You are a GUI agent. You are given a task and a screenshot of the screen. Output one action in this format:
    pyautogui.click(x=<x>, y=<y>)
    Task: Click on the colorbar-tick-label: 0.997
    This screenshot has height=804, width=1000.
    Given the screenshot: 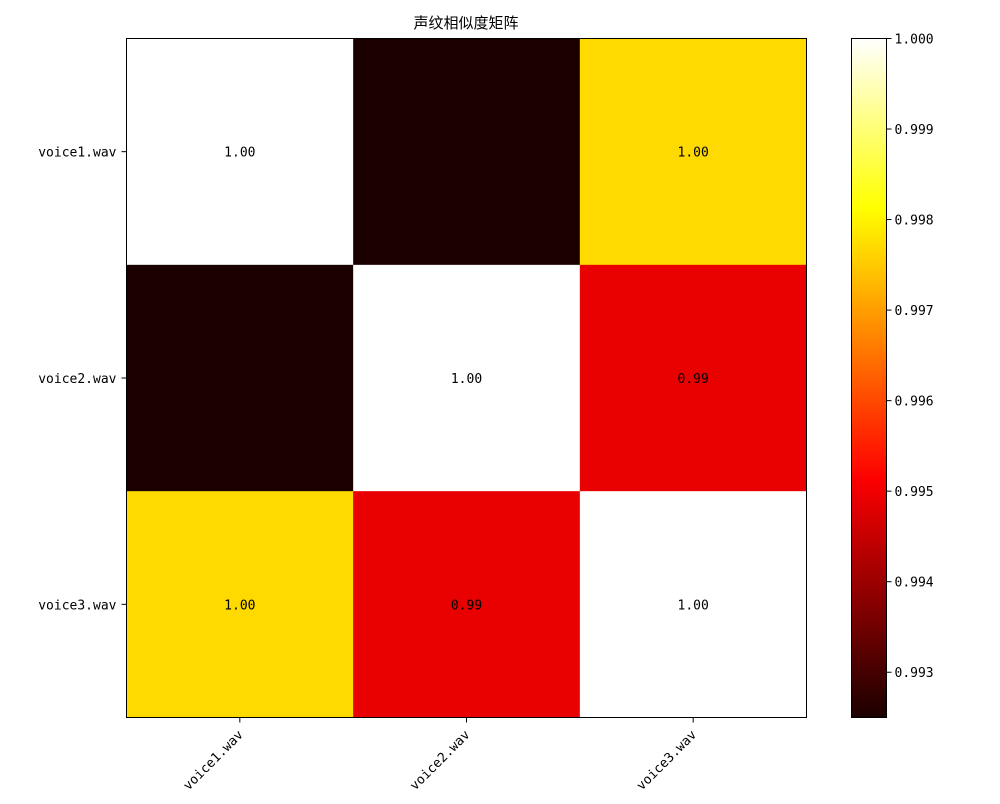 What is the action you would take?
    pyautogui.click(x=914, y=311)
    